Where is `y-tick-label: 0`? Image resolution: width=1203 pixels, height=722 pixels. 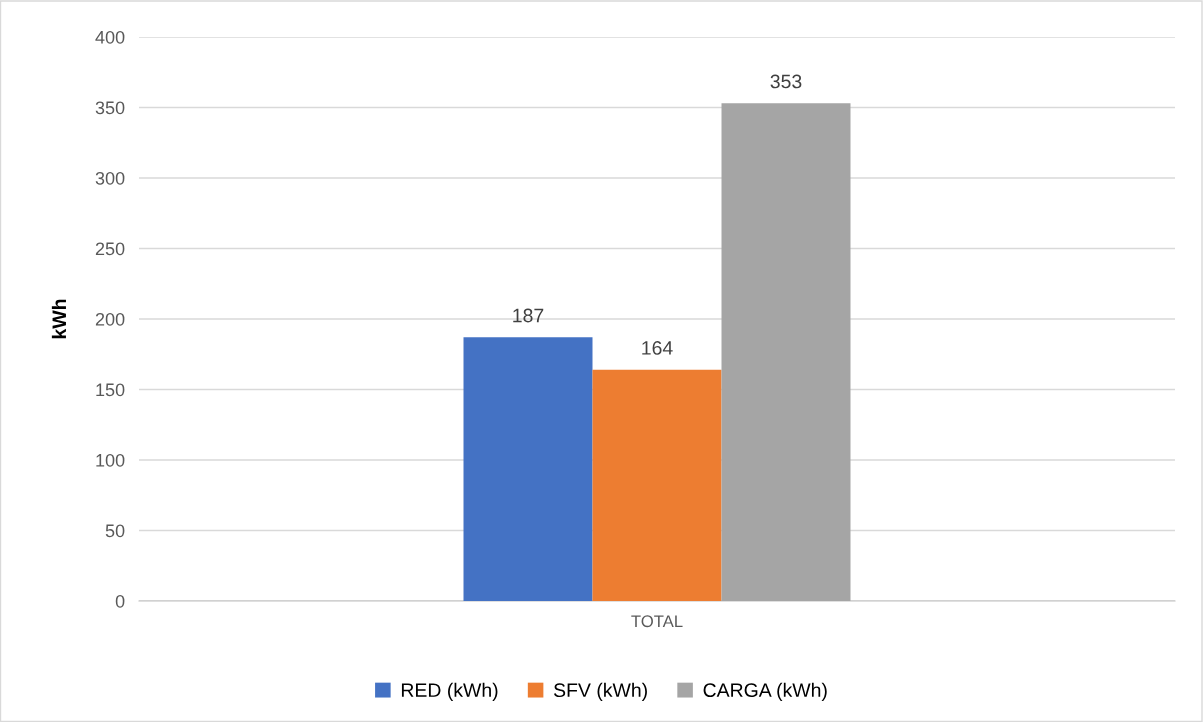 y-tick-label: 0 is located at coordinates (120, 601).